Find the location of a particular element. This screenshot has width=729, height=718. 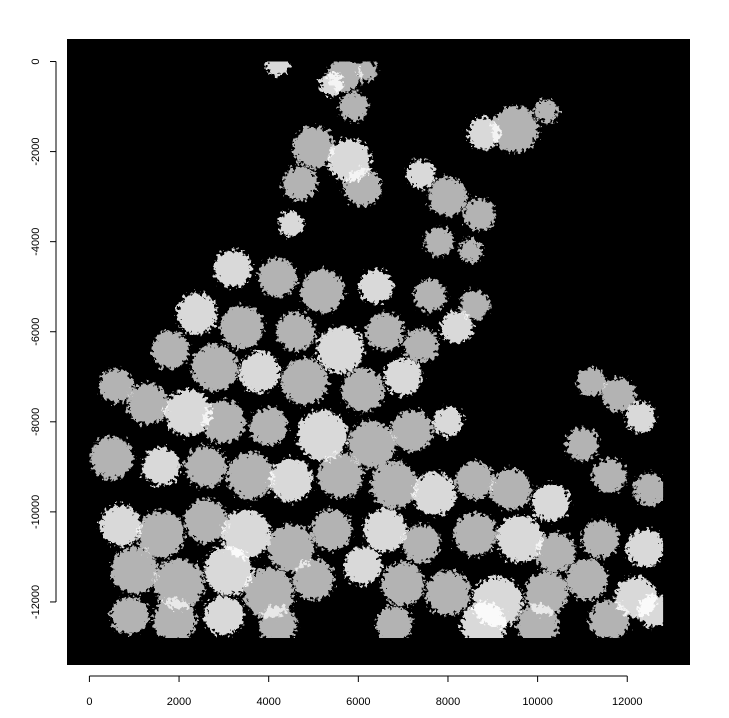

y-tick-label: -12000 is located at coordinates (36, 602).